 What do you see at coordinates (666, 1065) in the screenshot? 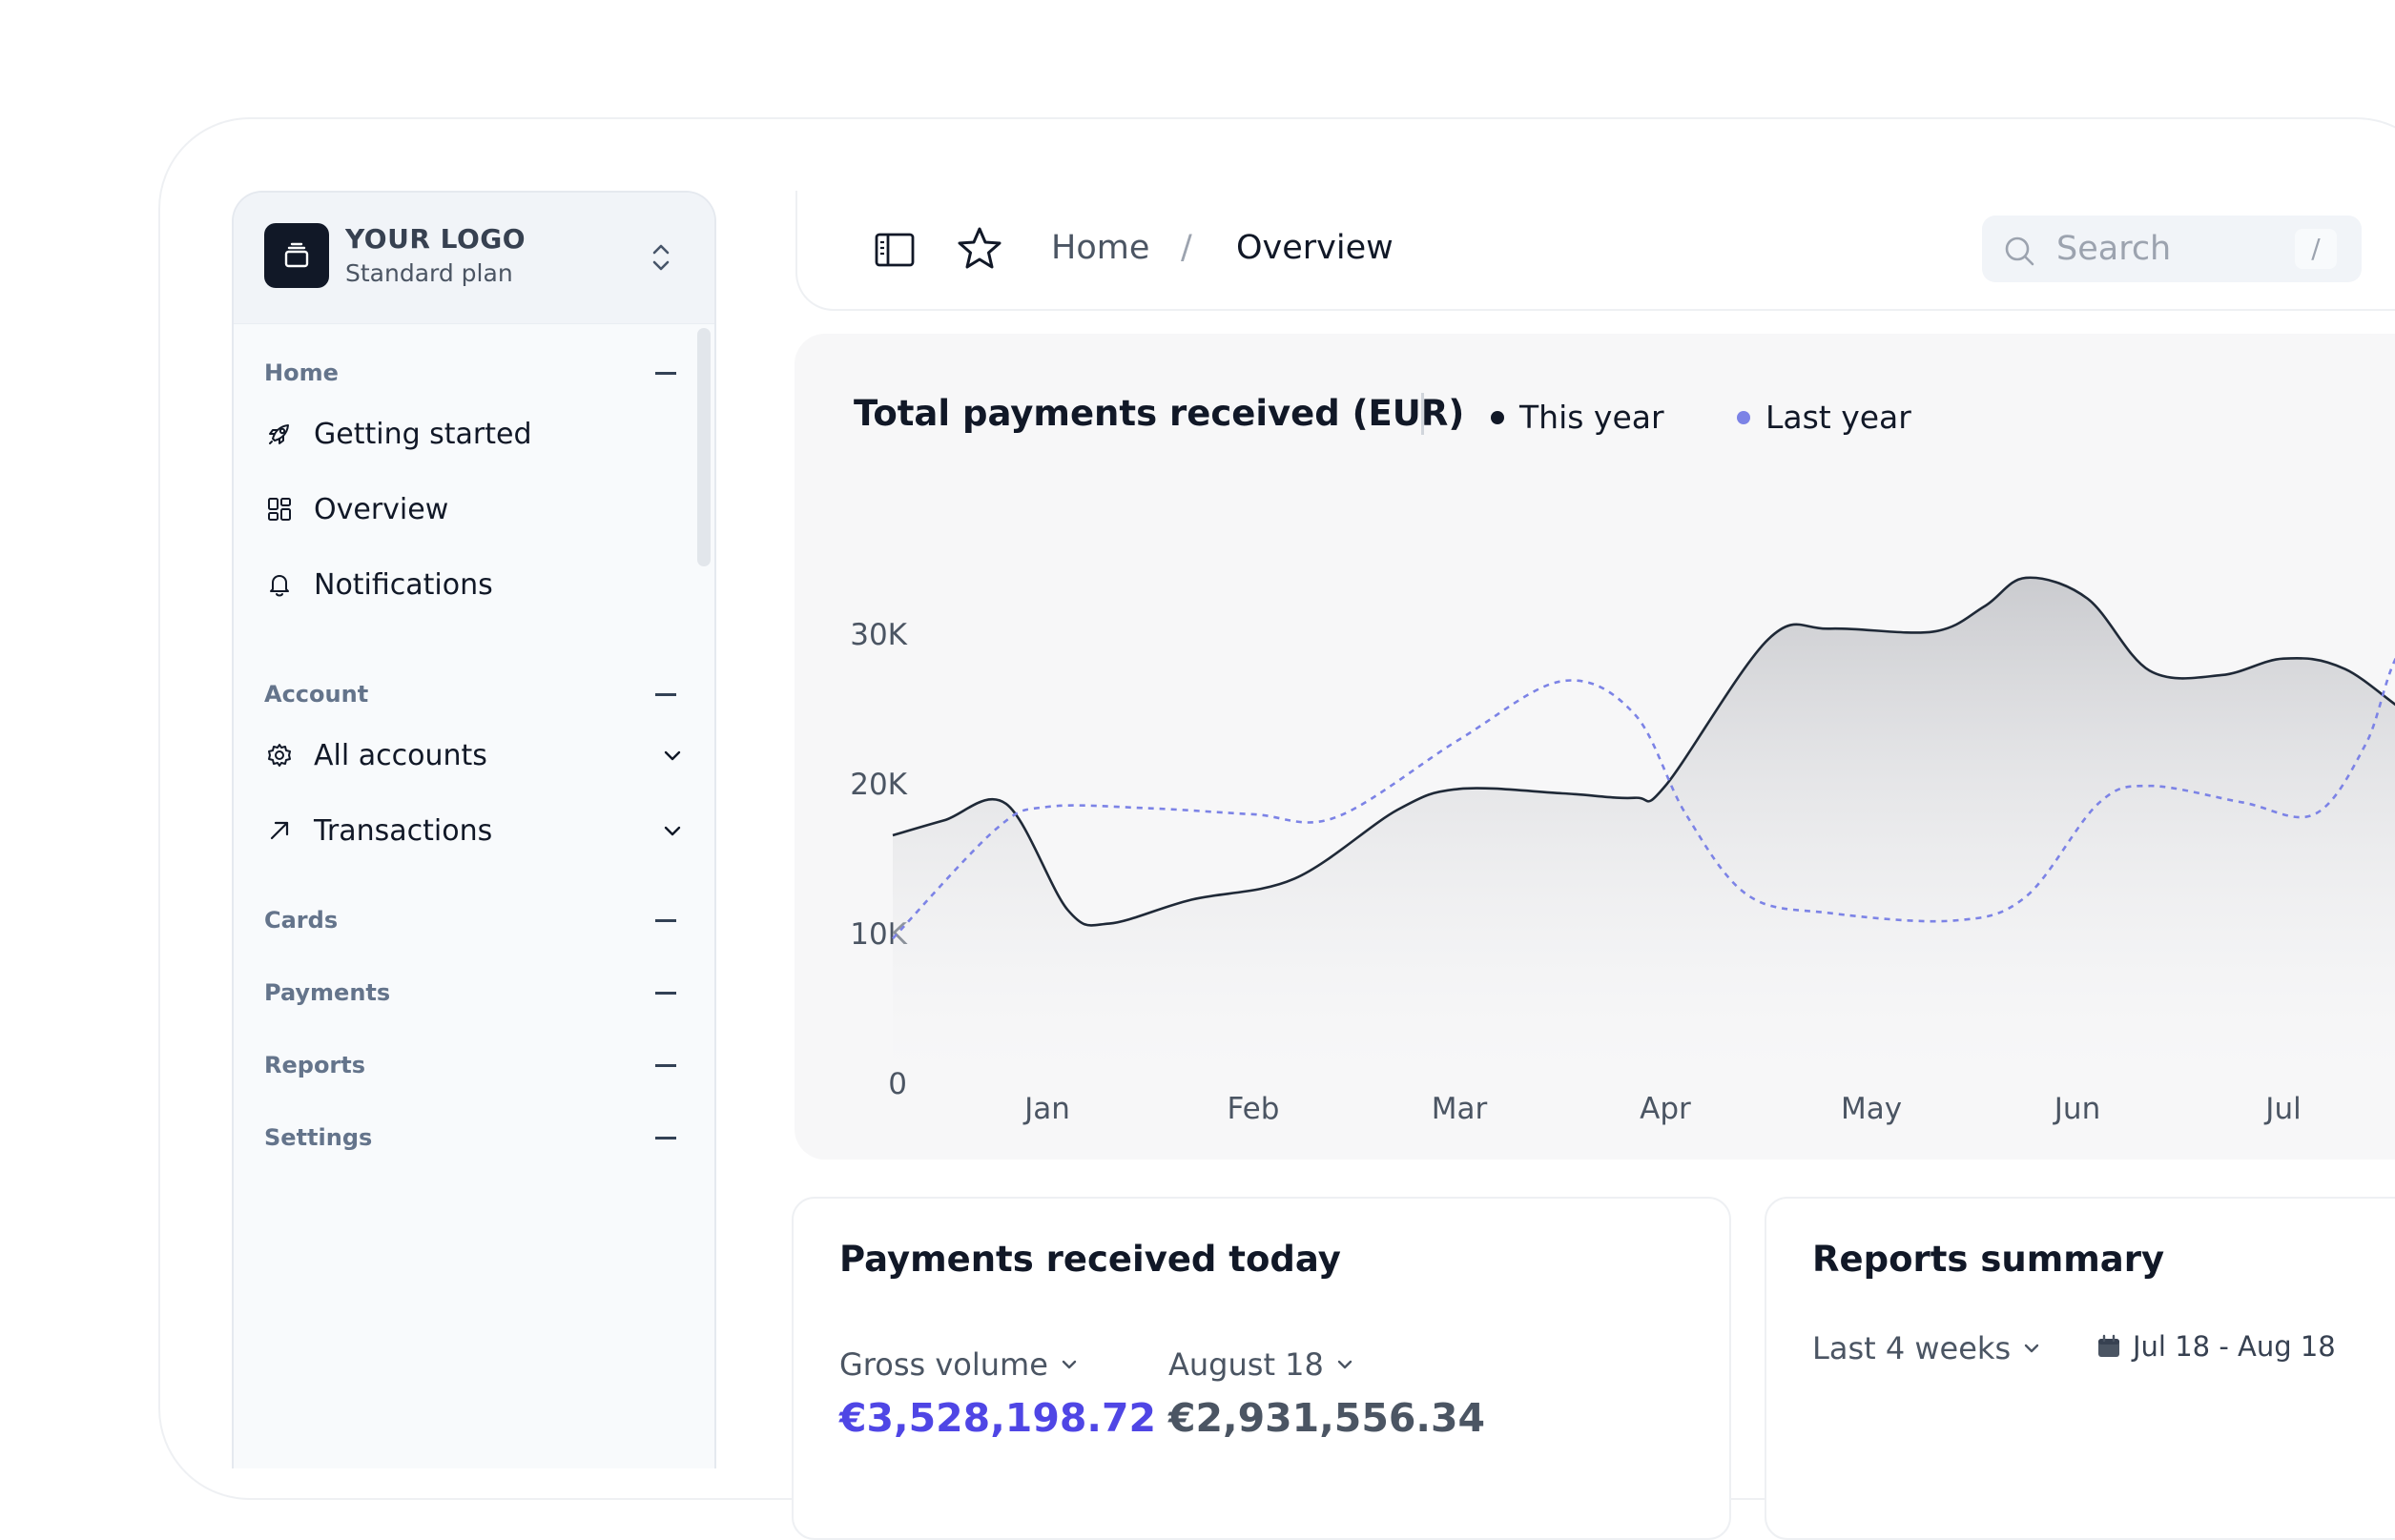
I see `collapse-reports-icon` at bounding box center [666, 1065].